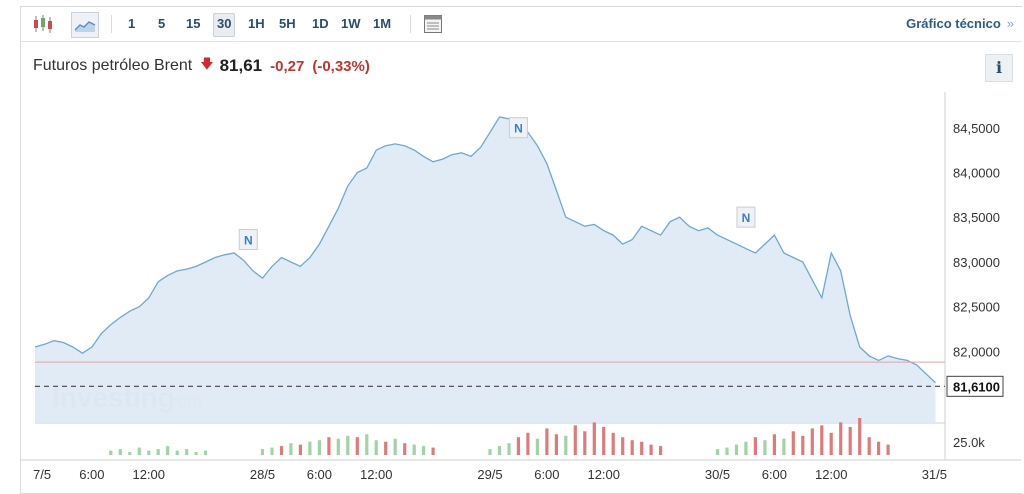 This screenshot has height=494, width=1024. What do you see at coordinates (934, 474) in the screenshot?
I see `x-tick-label: 31/5` at bounding box center [934, 474].